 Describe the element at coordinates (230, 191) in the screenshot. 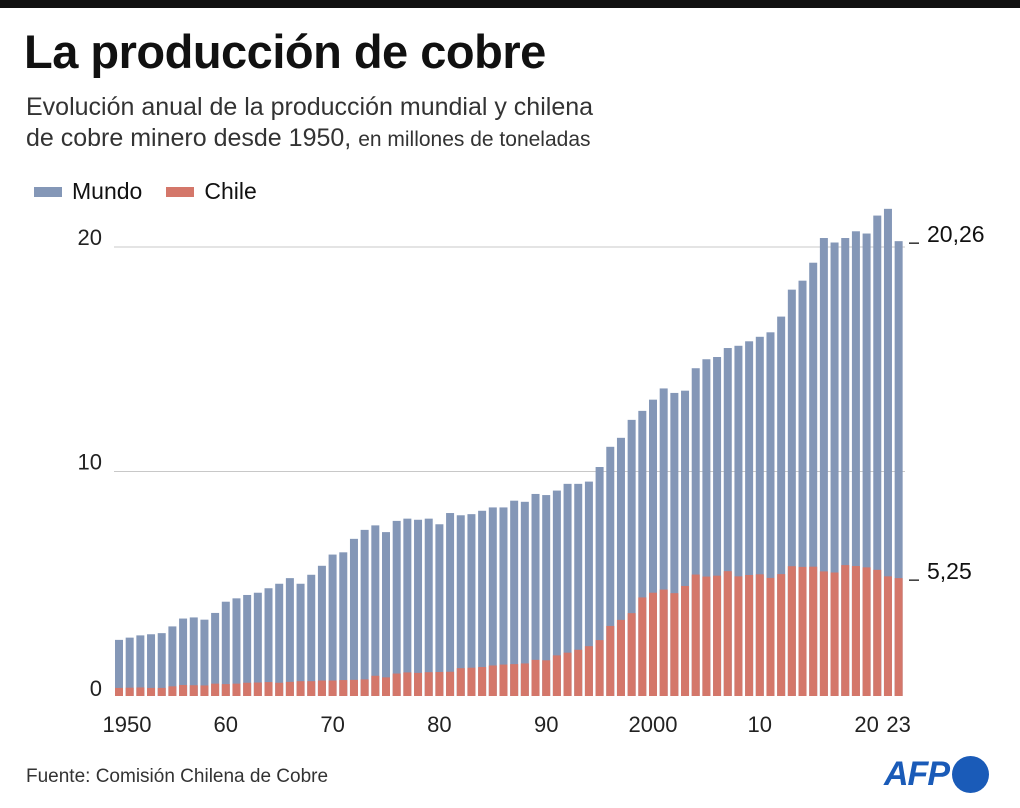

I see `legend-label-chile: Chile` at that location.